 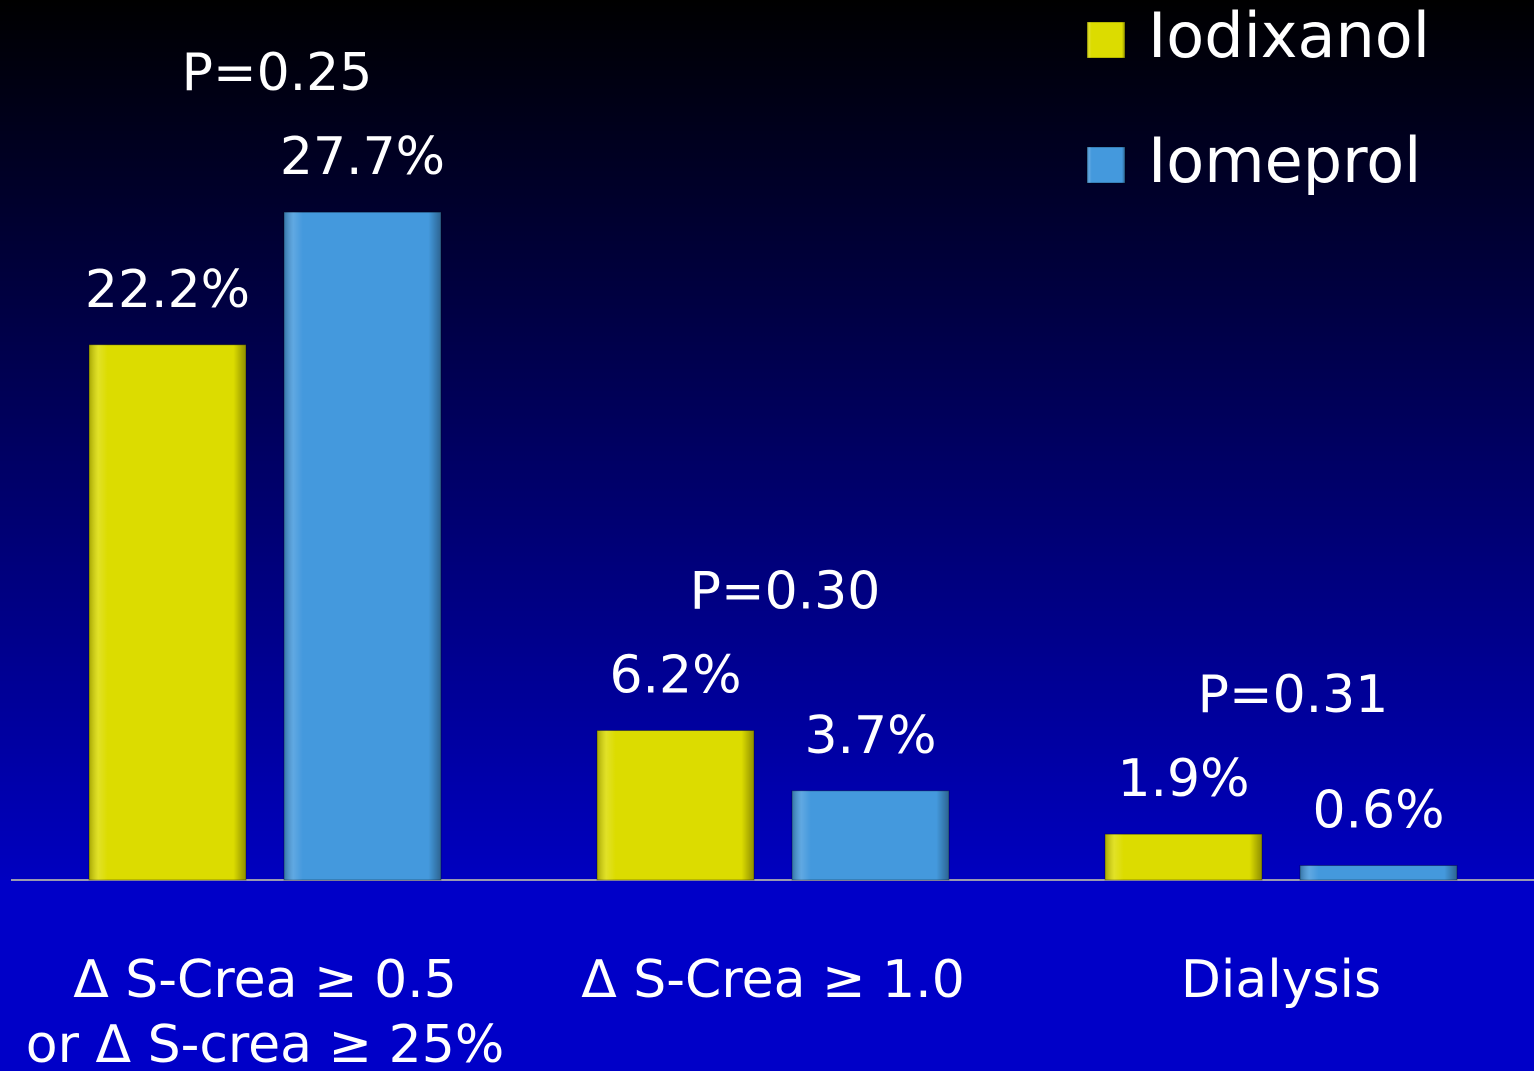 I want to click on value-label: 6.2%, so click(x=675, y=676).